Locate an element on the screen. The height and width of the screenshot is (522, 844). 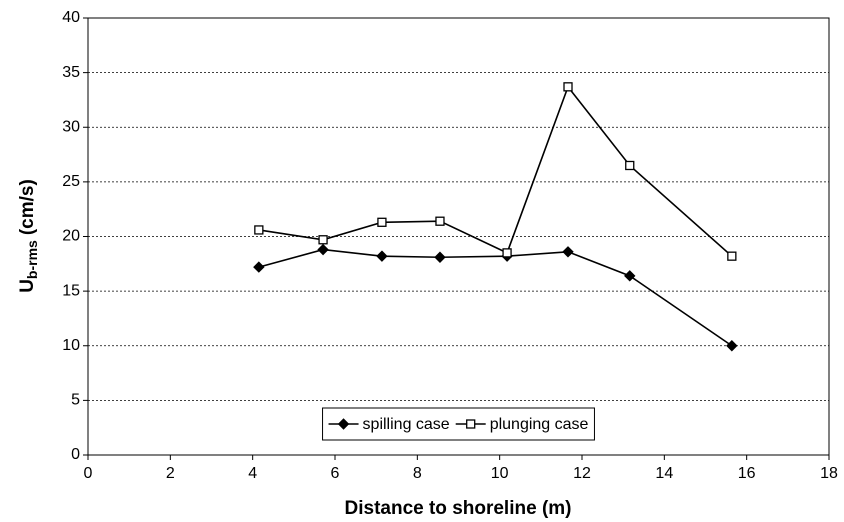
x-tick-label: 4 is located at coordinates (252, 473).